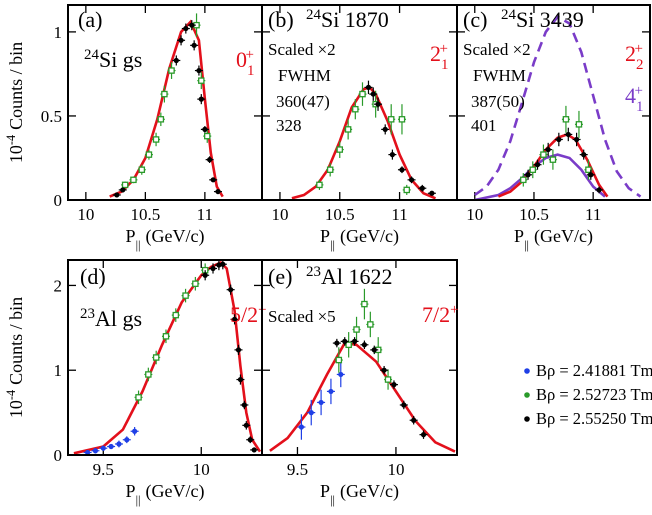  What do you see at coordinates (165, 239) in the screenshot?
I see `x-axis-label: P|| (GeV/c)` at bounding box center [165, 239].